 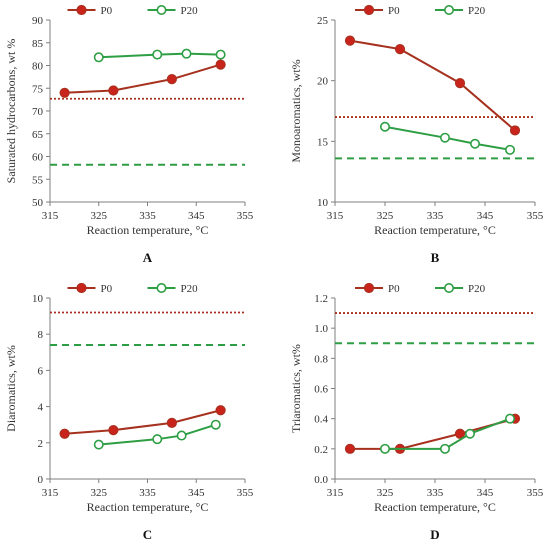 What do you see at coordinates (41, 480) in the screenshot?
I see `y-tick-label: 0` at bounding box center [41, 480].